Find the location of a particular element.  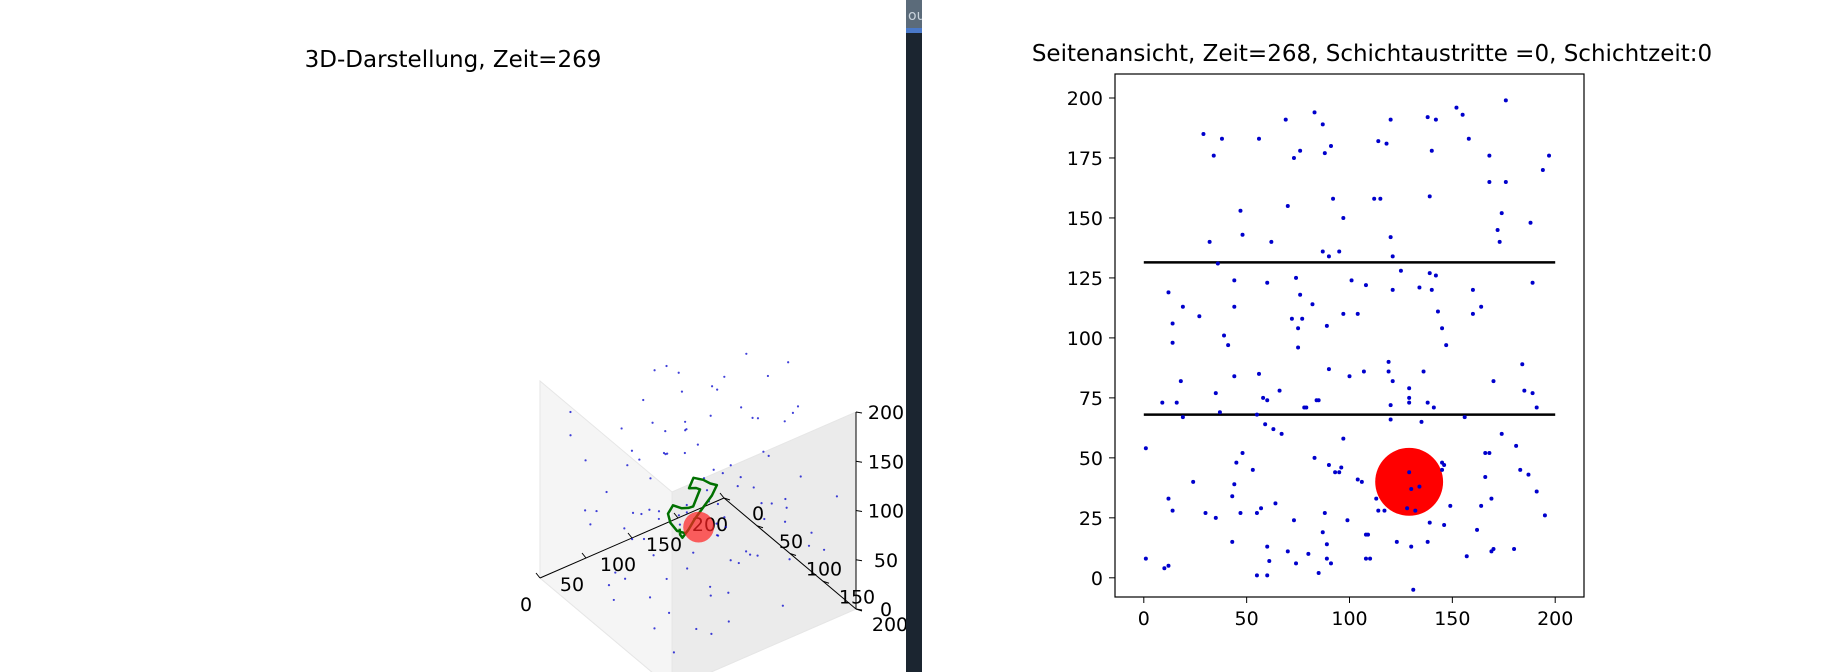

3d-trajectory is located at coordinates (692, 509).